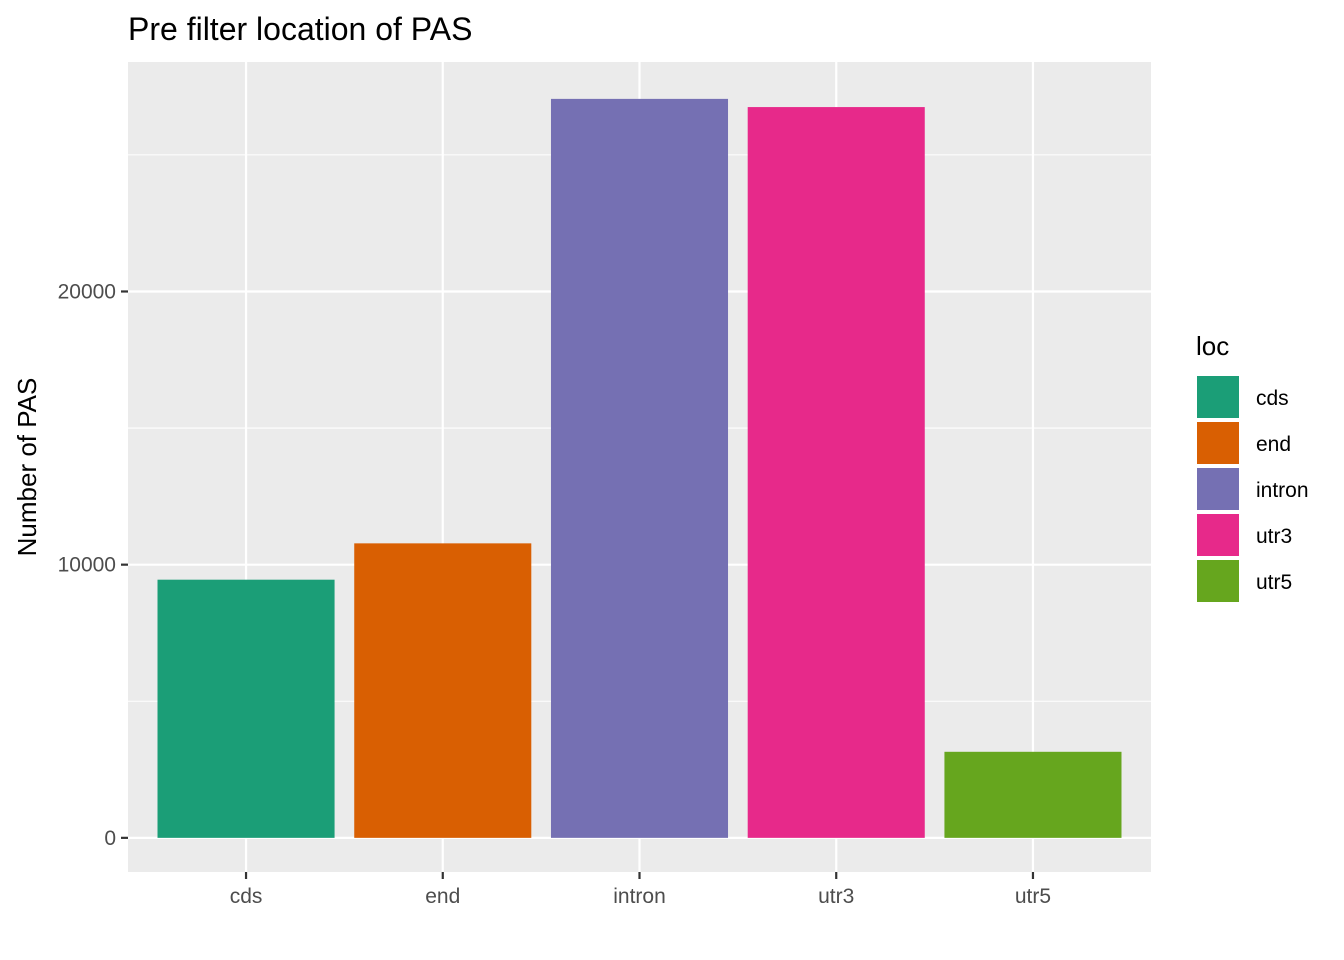  What do you see at coordinates (246, 708) in the screenshot?
I see `bar-cds` at bounding box center [246, 708].